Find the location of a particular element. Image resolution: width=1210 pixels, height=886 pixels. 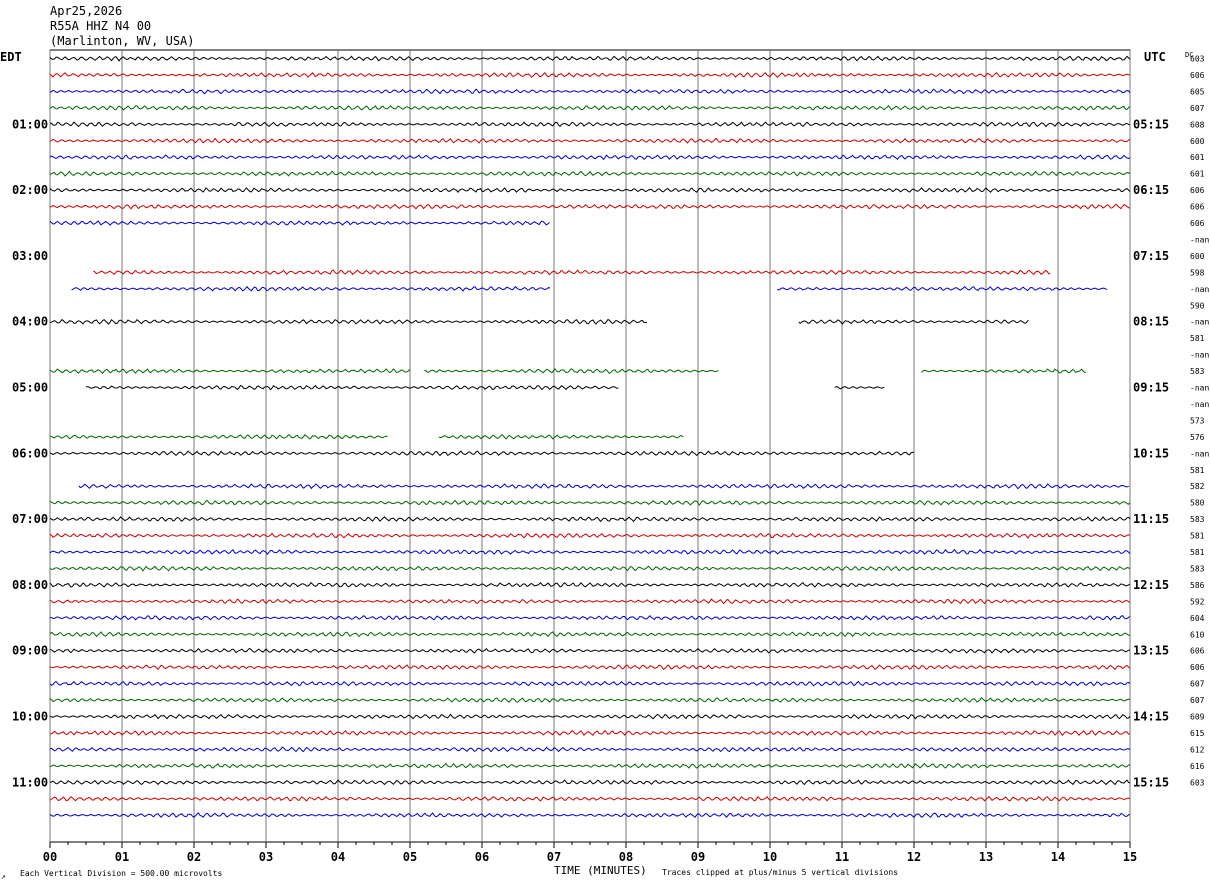

left-hour-label: 05:00 is located at coordinates (30, 388).